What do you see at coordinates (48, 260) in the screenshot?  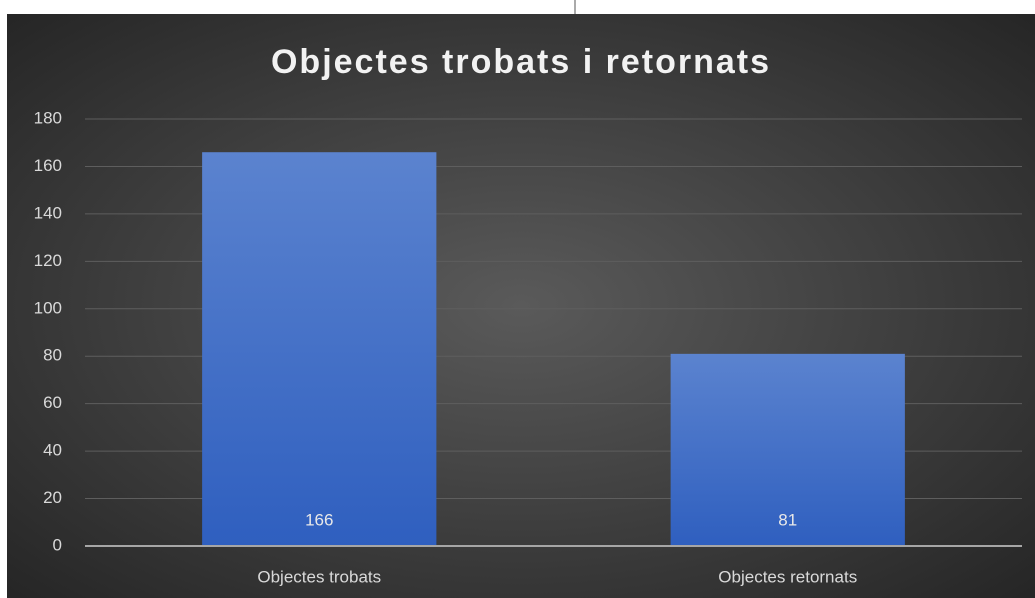 I see `y-tick-label: 120` at bounding box center [48, 260].